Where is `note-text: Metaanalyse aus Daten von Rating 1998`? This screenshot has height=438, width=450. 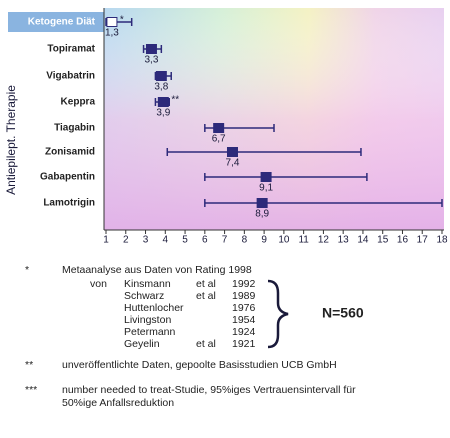
note-text: Metaanalyse aus Daten von Rating 1998 is located at coordinates (157, 270).